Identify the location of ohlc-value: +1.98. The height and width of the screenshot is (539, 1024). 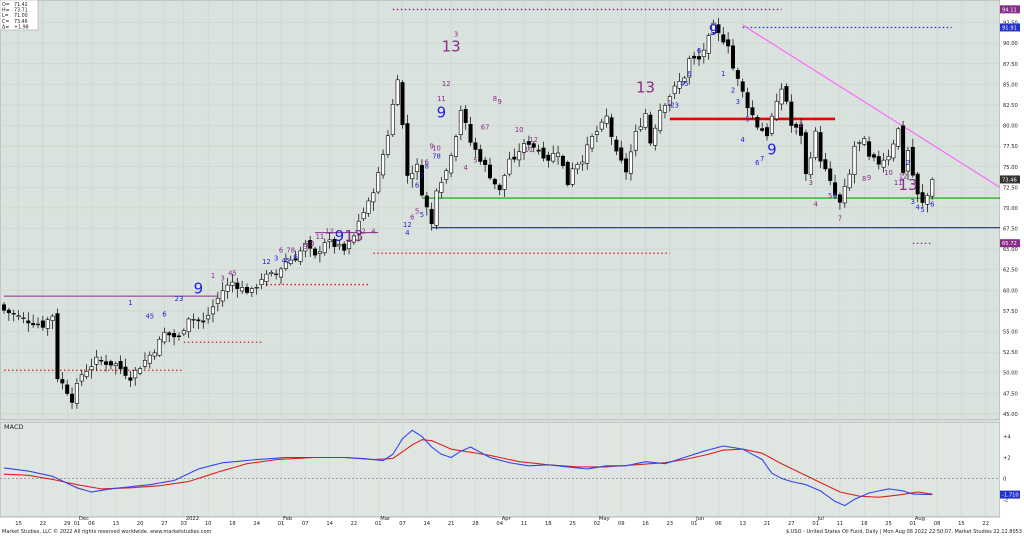
(21, 27).